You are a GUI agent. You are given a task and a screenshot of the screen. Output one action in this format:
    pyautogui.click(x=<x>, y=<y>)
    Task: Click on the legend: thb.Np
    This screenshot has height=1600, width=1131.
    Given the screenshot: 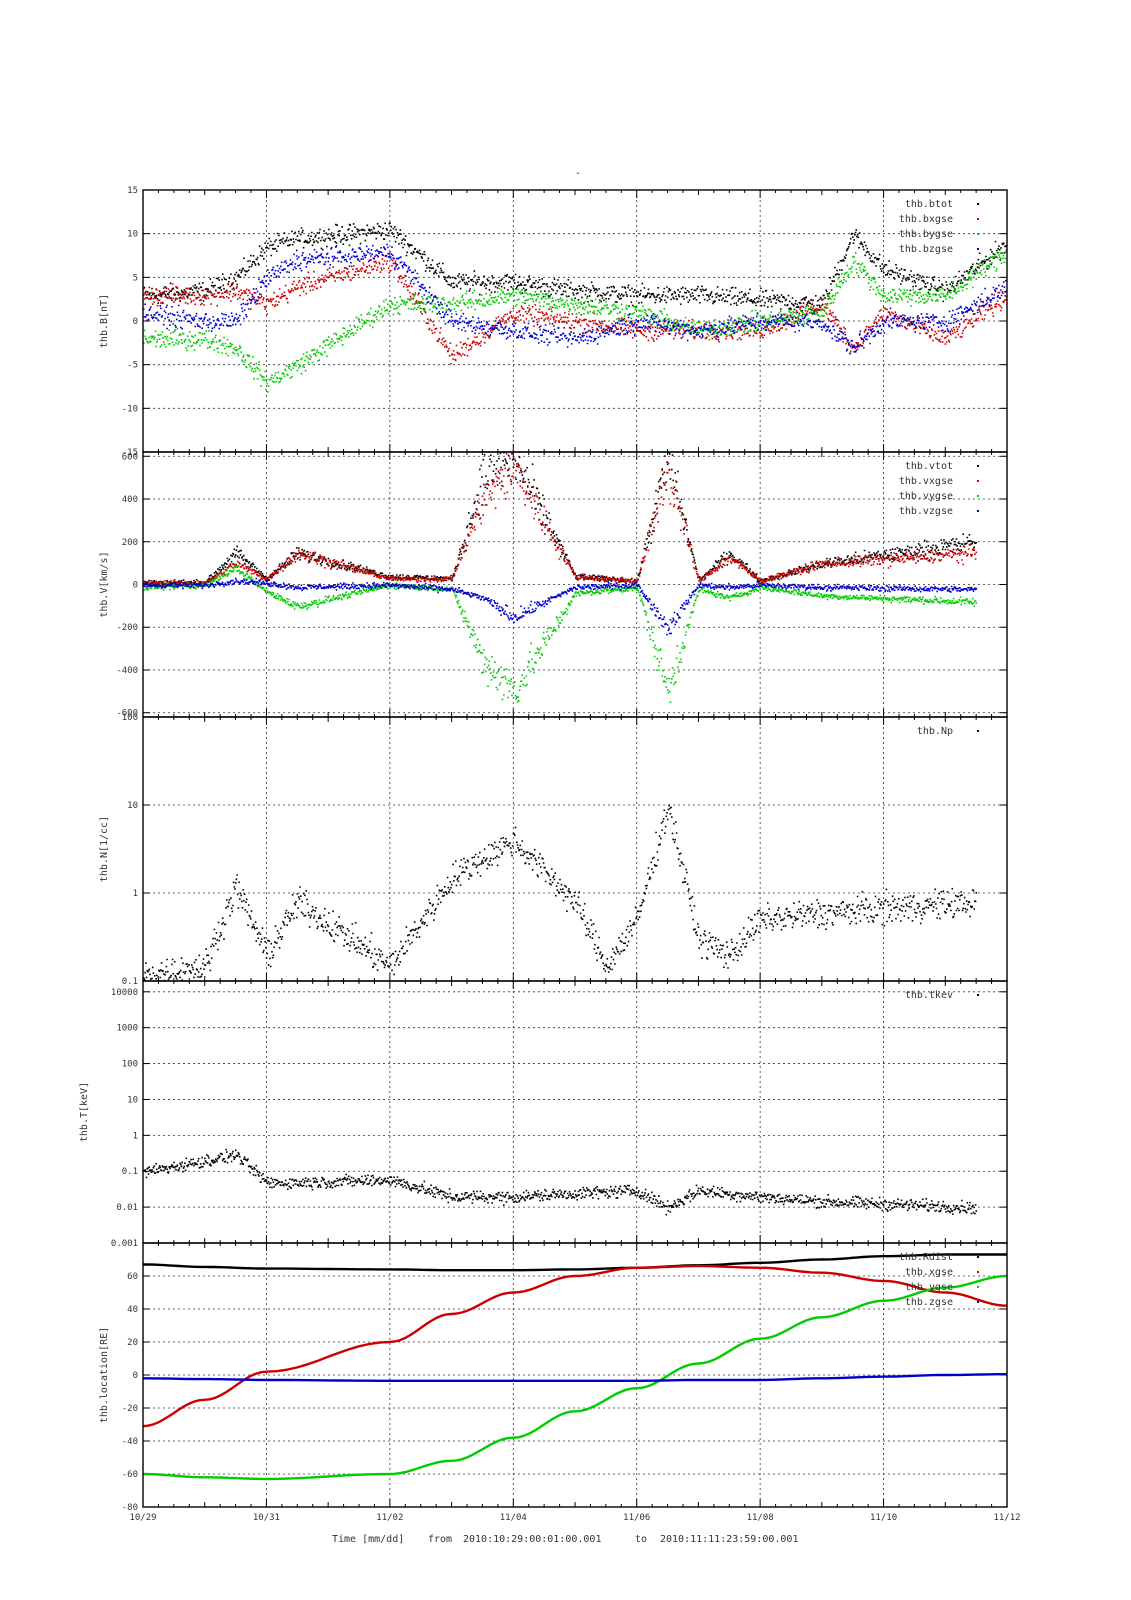 What is the action you would take?
    pyautogui.click(x=948, y=731)
    